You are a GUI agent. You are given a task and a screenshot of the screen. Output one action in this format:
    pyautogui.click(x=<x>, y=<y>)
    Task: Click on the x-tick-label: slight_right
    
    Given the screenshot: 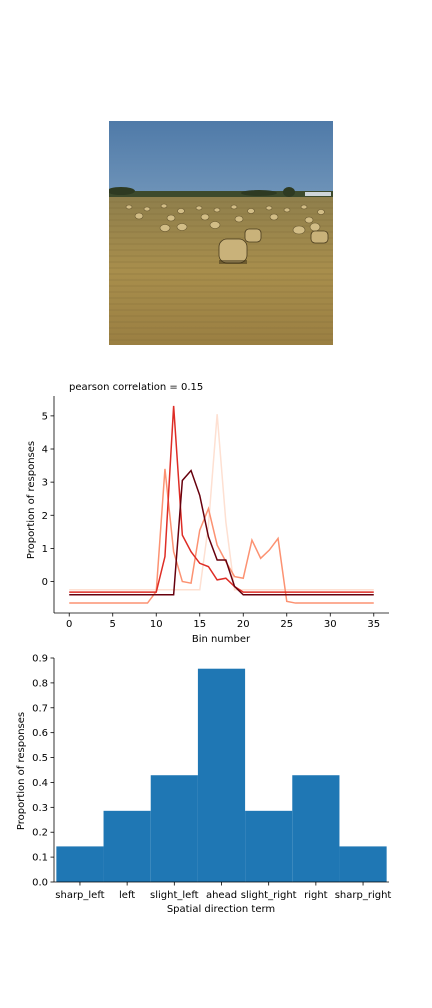 What is the action you would take?
    pyautogui.click(x=269, y=895)
    